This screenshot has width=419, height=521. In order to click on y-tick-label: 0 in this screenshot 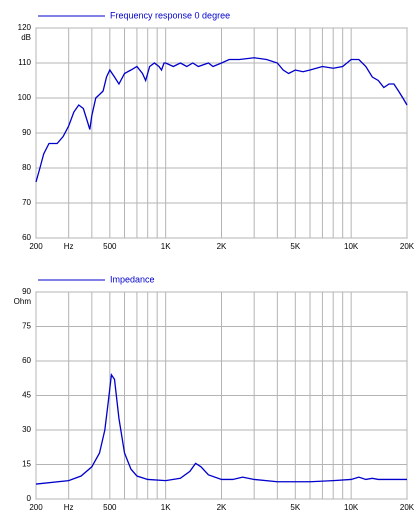, I will do `click(29, 498)`.